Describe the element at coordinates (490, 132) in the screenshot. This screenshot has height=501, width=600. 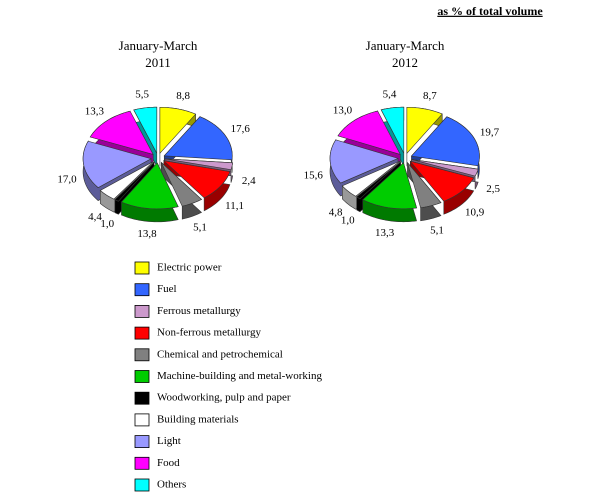
I see `value-label: 19,7` at that location.